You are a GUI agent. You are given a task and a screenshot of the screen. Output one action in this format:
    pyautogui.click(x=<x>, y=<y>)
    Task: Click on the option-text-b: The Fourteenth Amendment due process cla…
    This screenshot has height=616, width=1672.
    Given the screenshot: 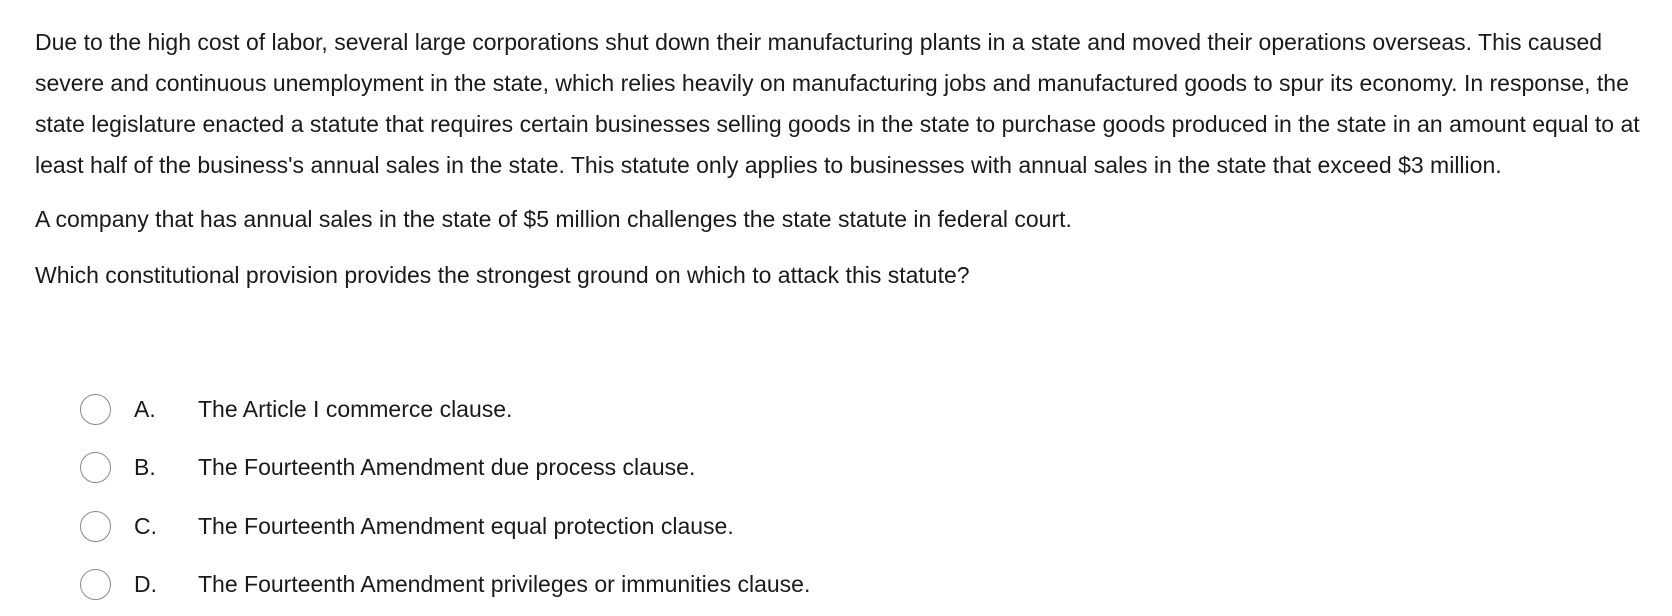 What is the action you would take?
    pyautogui.click(x=447, y=467)
    